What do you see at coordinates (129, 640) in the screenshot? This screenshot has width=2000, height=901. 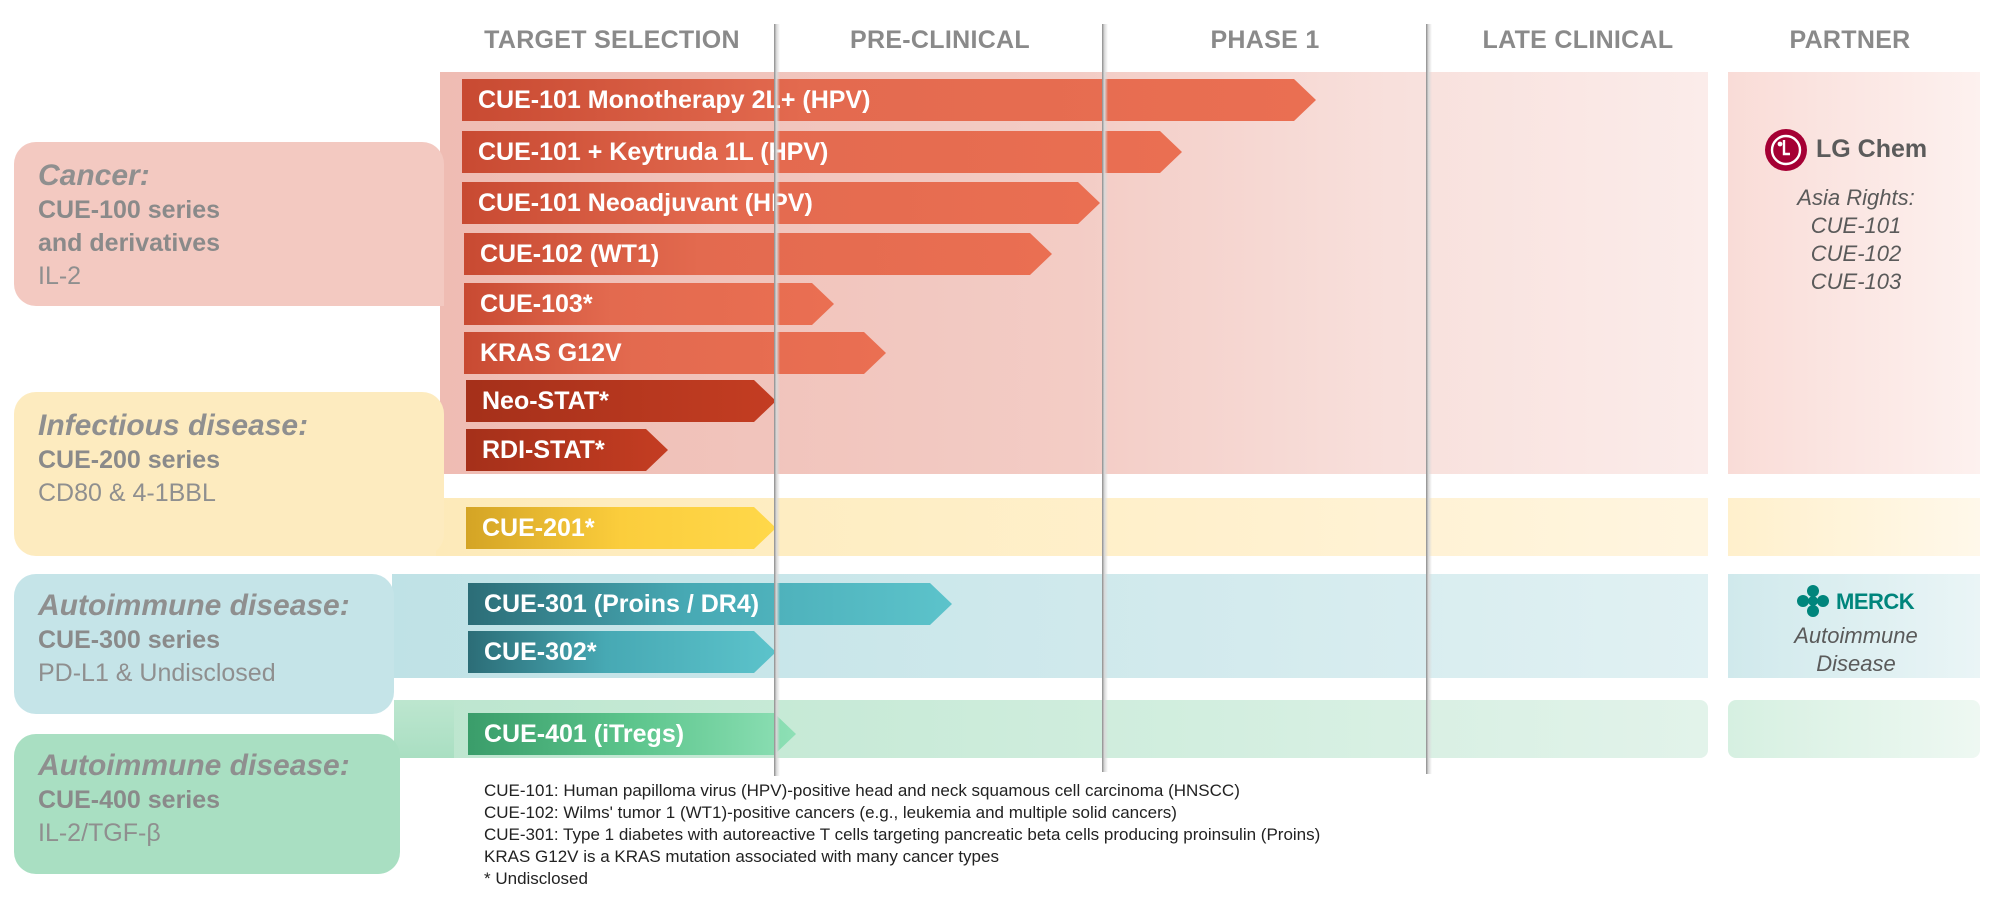 I see `category-series: CUE-300 series` at bounding box center [129, 640].